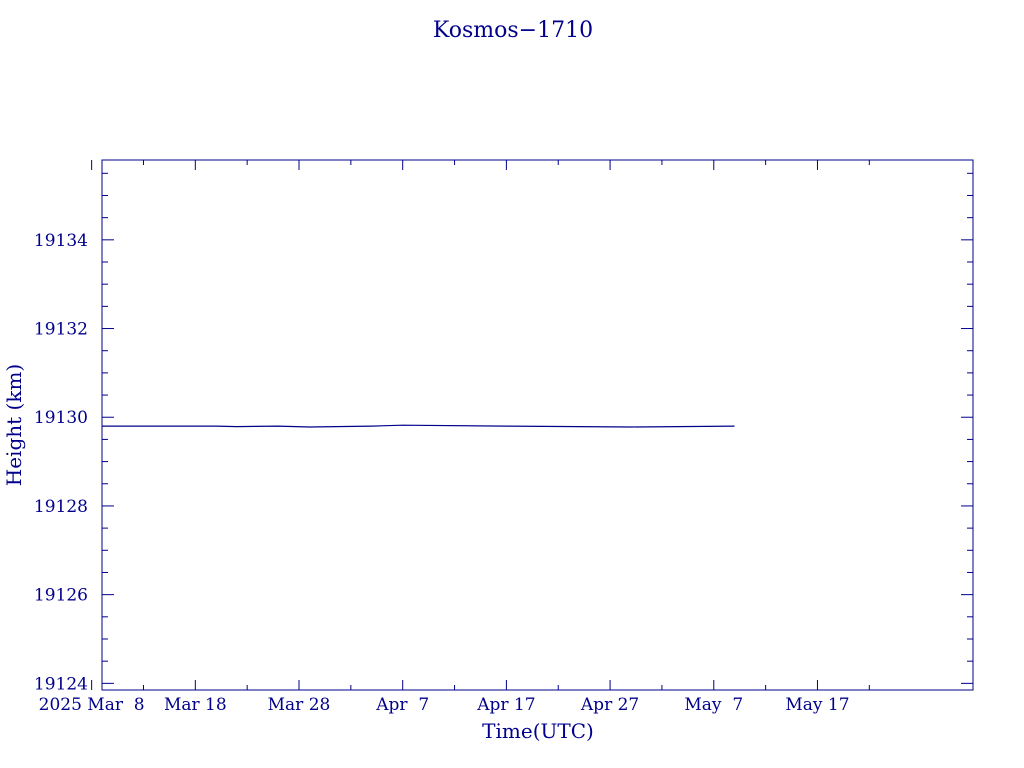  Describe the element at coordinates (609, 705) in the screenshot. I see `x-tick-label: Apr 27` at that location.